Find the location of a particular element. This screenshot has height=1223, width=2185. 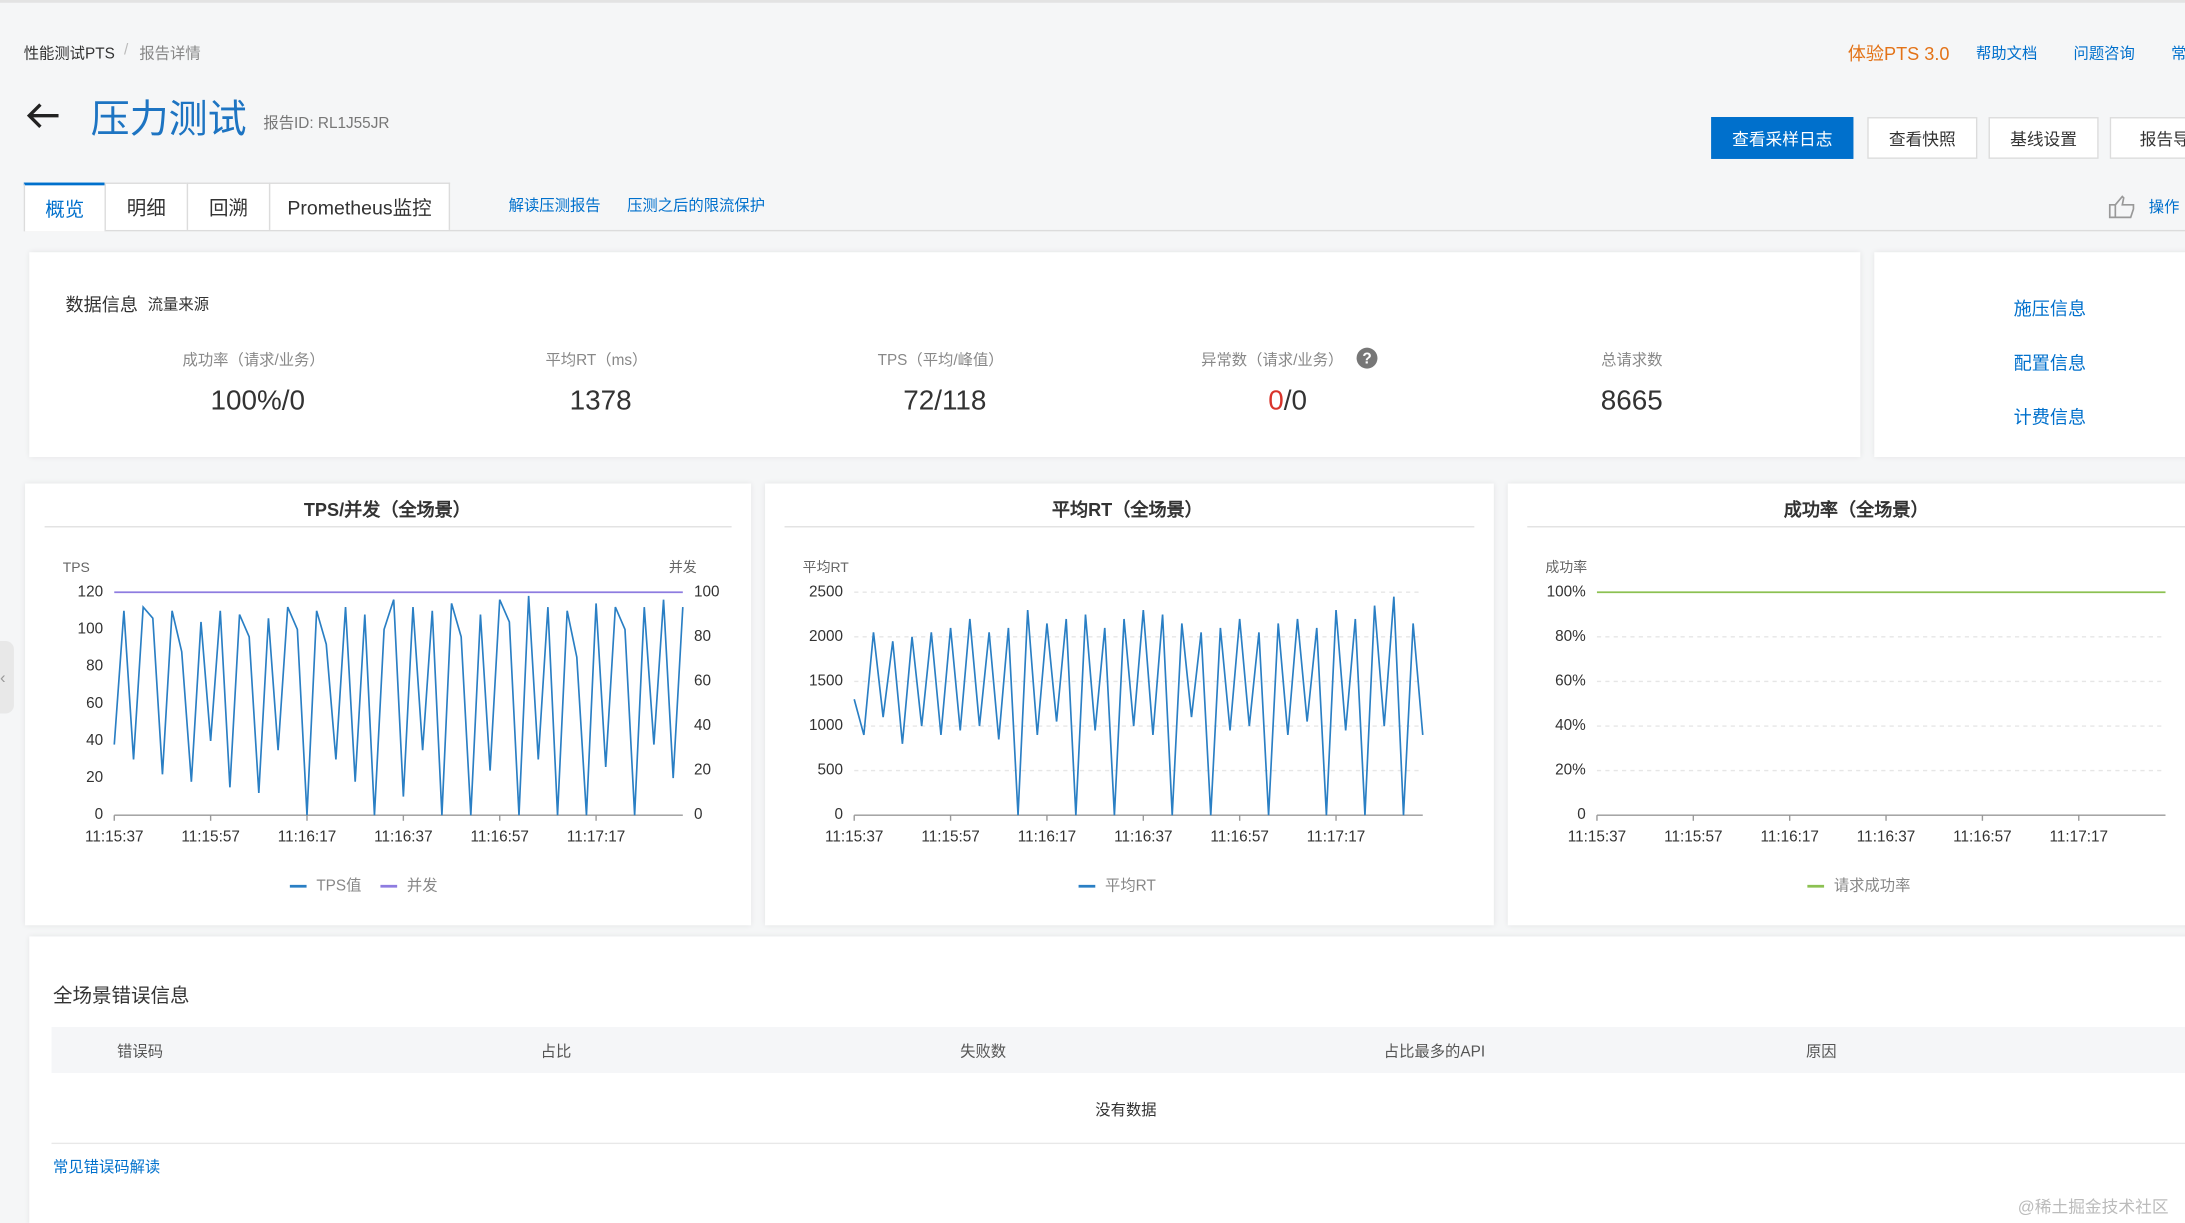

tab-link: 压测之后的限流保护 is located at coordinates (696, 206).